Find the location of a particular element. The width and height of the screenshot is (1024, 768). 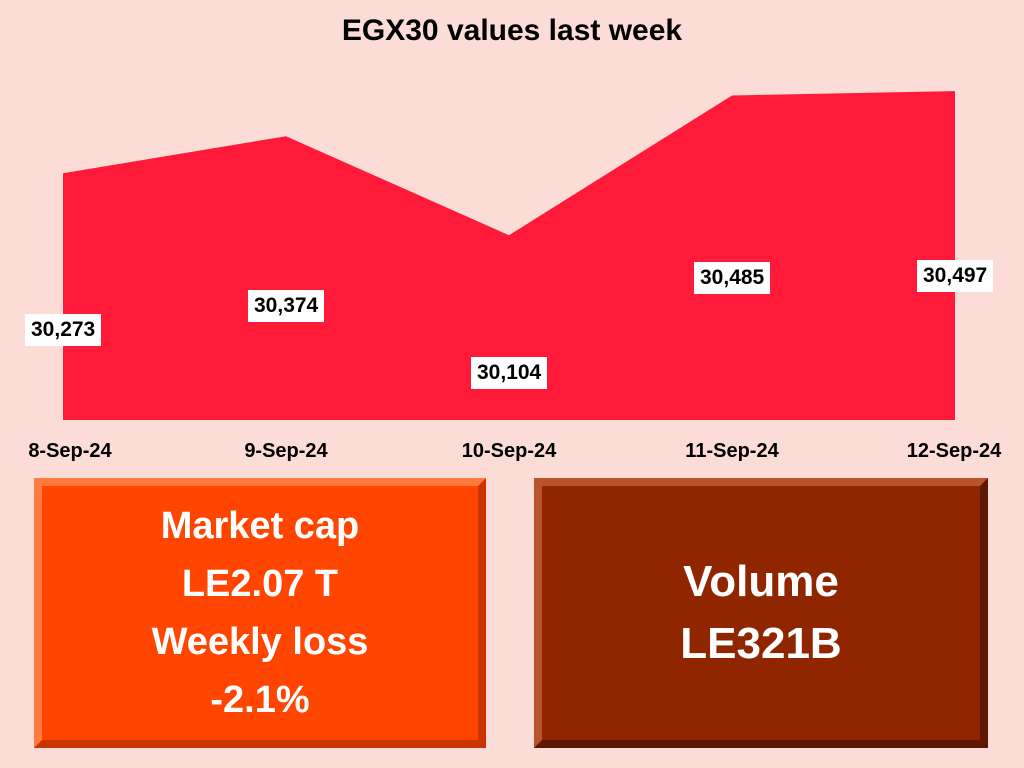

weekly-loss-value: -2.1% is located at coordinates (260, 700).